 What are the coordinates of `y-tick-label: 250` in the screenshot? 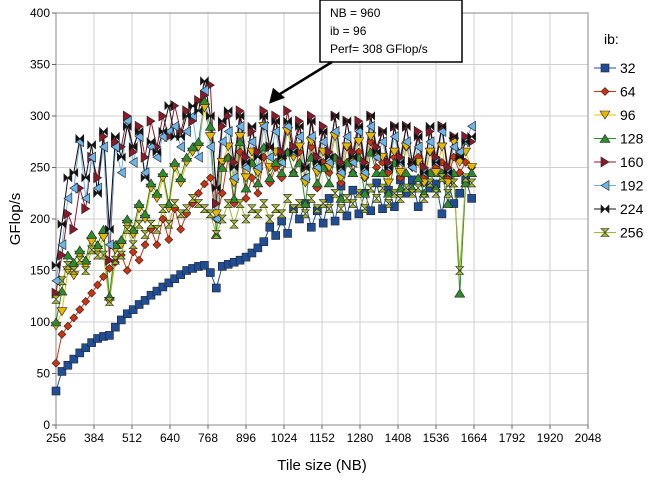 It's located at (40, 168).